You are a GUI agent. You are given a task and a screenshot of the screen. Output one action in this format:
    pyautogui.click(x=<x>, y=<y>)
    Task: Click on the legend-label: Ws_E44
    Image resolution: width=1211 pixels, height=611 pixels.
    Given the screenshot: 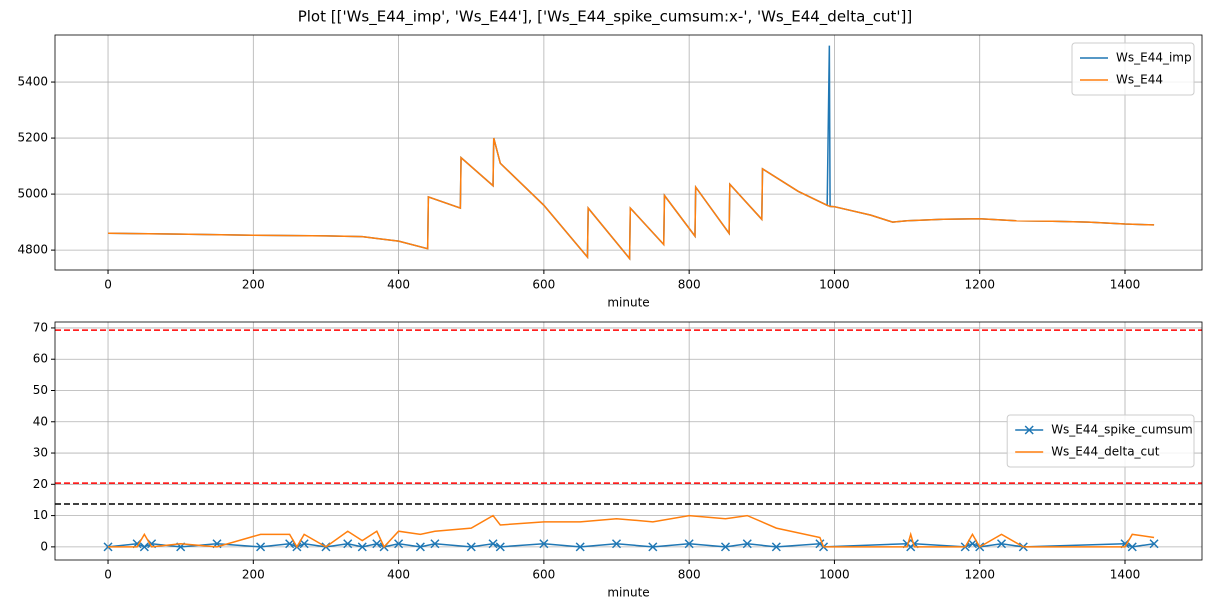 What is the action you would take?
    pyautogui.click(x=1139, y=80)
    